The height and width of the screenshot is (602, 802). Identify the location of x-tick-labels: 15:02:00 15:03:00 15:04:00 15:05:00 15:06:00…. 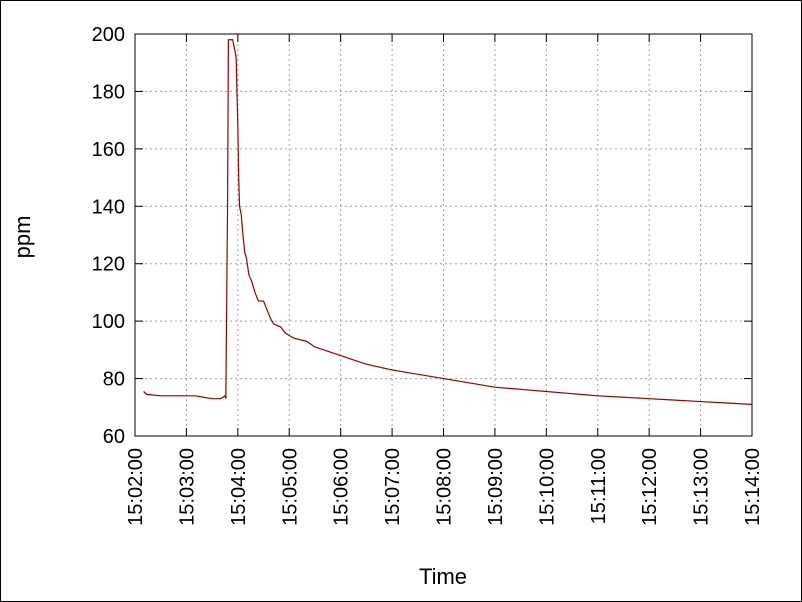
(444, 487).